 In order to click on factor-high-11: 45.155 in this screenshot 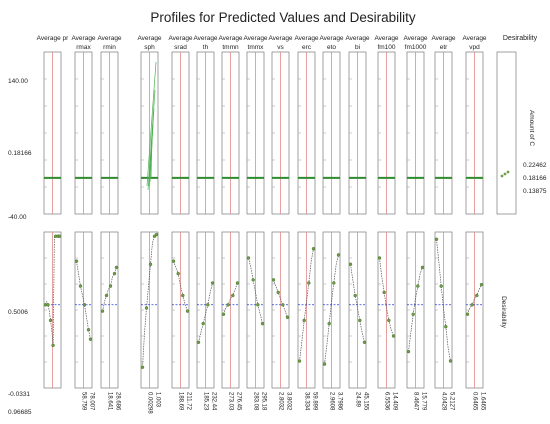, I will do `click(366, 401)`.